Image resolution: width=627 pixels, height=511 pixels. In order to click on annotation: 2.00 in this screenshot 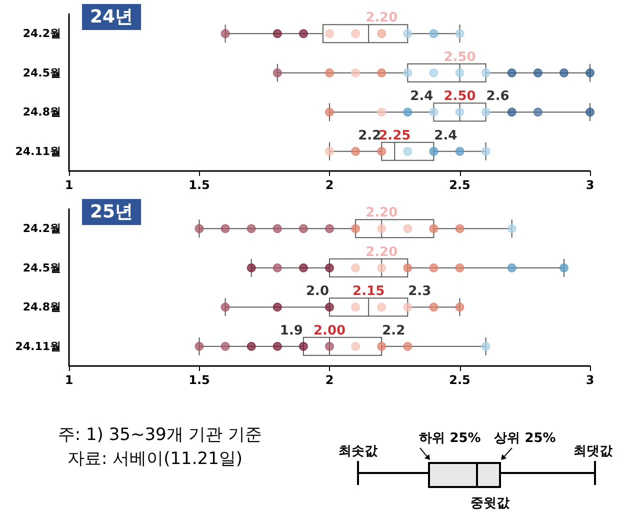, I will do `click(329, 330)`.